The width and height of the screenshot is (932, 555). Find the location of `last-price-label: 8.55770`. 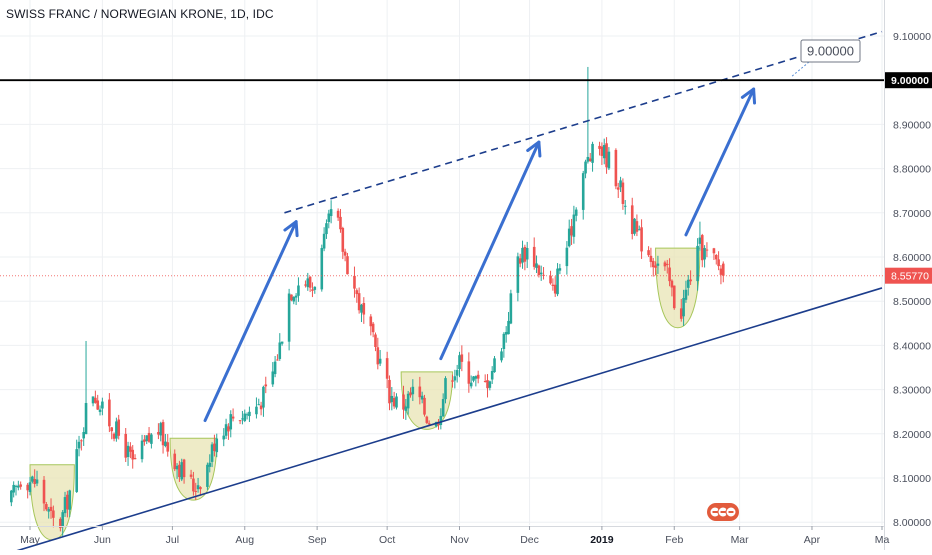

last-price-label: 8.55770 is located at coordinates (908, 276).